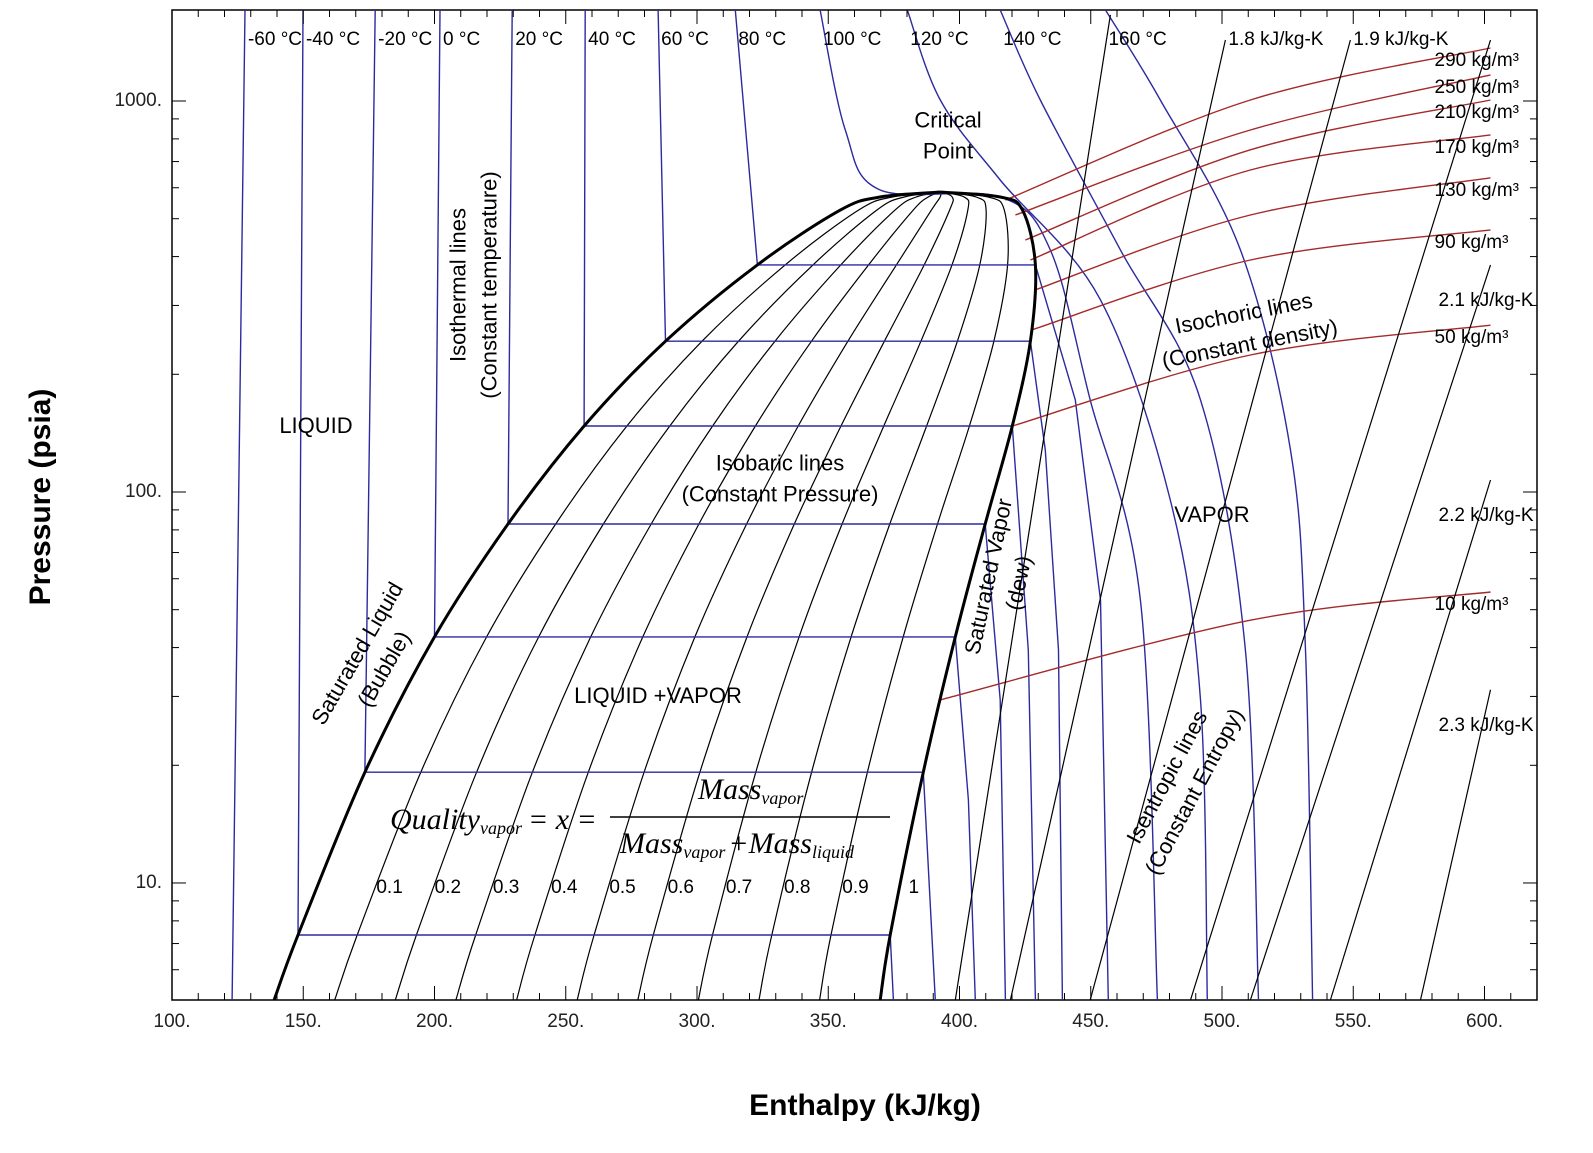 This screenshot has height=1153, width=1593. What do you see at coordinates (865, 1105) in the screenshot?
I see `x-axis-title: Enthalpy (kJ/kg)` at bounding box center [865, 1105].